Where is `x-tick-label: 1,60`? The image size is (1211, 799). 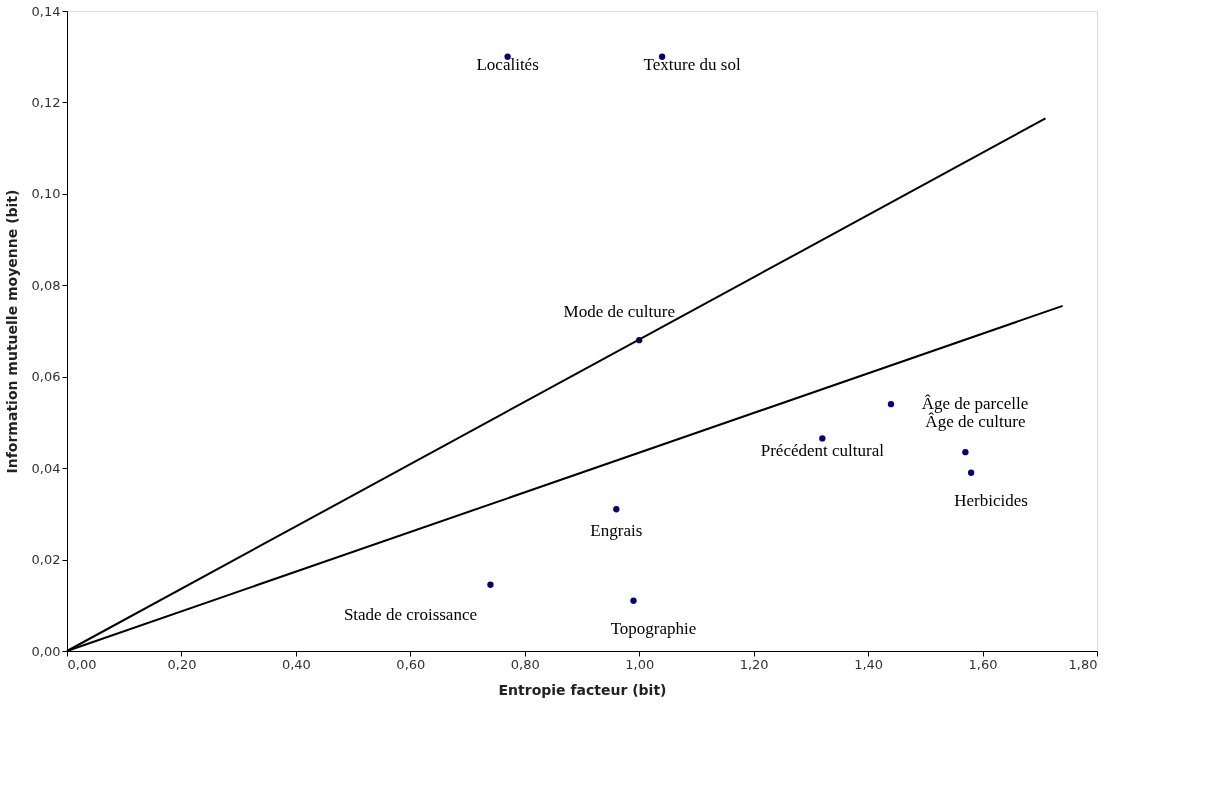
x-tick-label: 1,60 is located at coordinates (983, 664).